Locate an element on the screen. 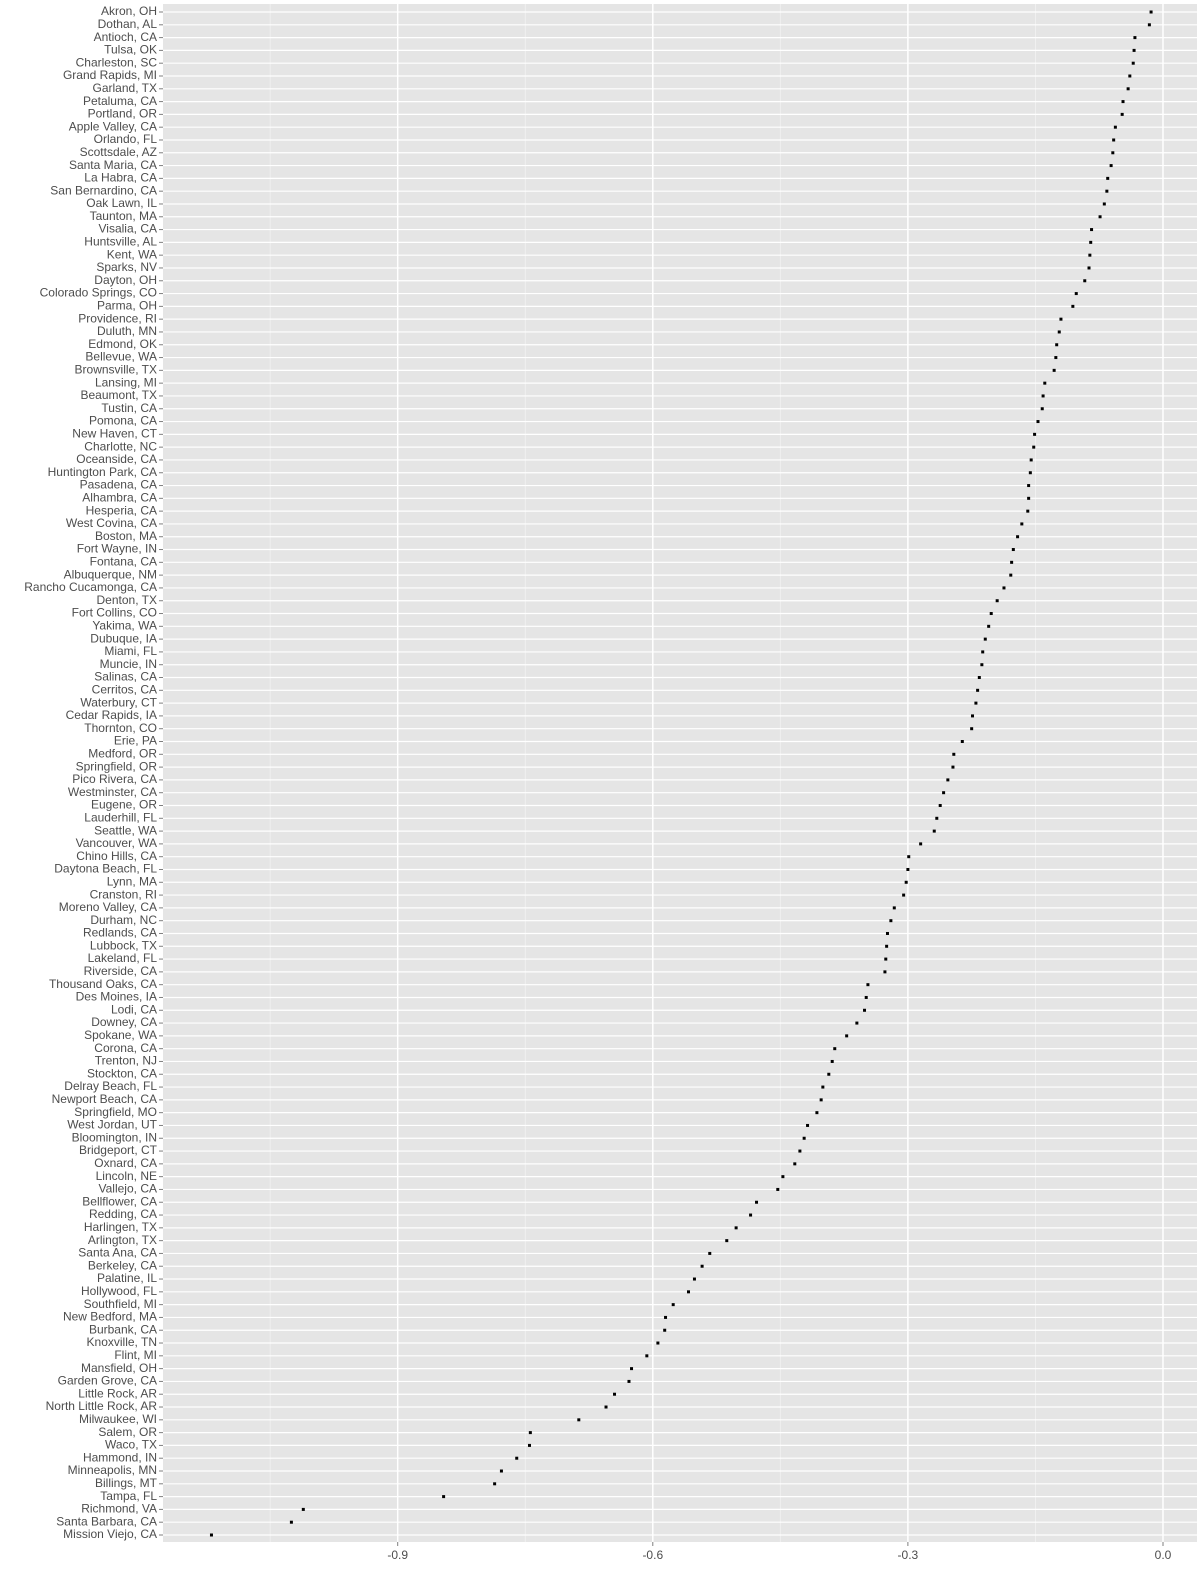 The width and height of the screenshot is (1203, 1577). y-tick-label: Bellevue, WA is located at coordinates (121, 357).